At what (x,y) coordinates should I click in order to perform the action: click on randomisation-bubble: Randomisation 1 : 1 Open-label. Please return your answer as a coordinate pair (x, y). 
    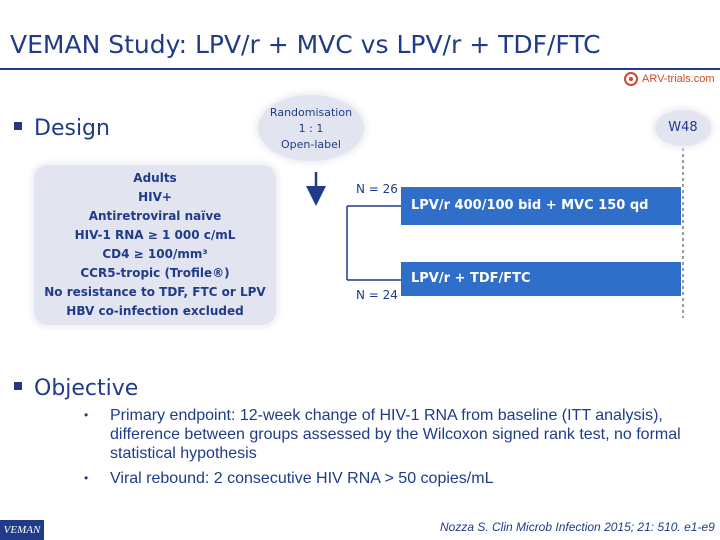
    Looking at the image, I should click on (311, 128).